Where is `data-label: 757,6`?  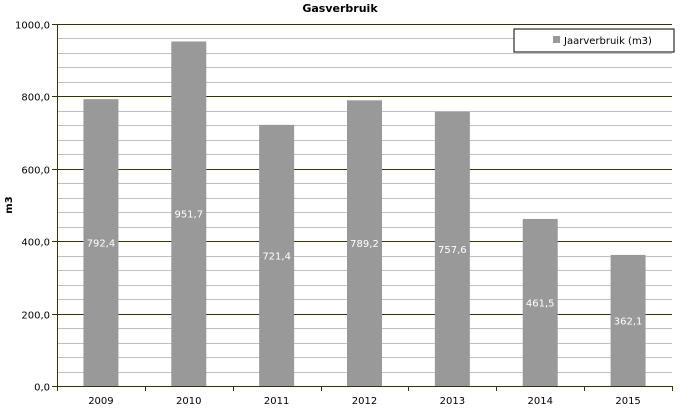 data-label: 757,6 is located at coordinates (452, 250).